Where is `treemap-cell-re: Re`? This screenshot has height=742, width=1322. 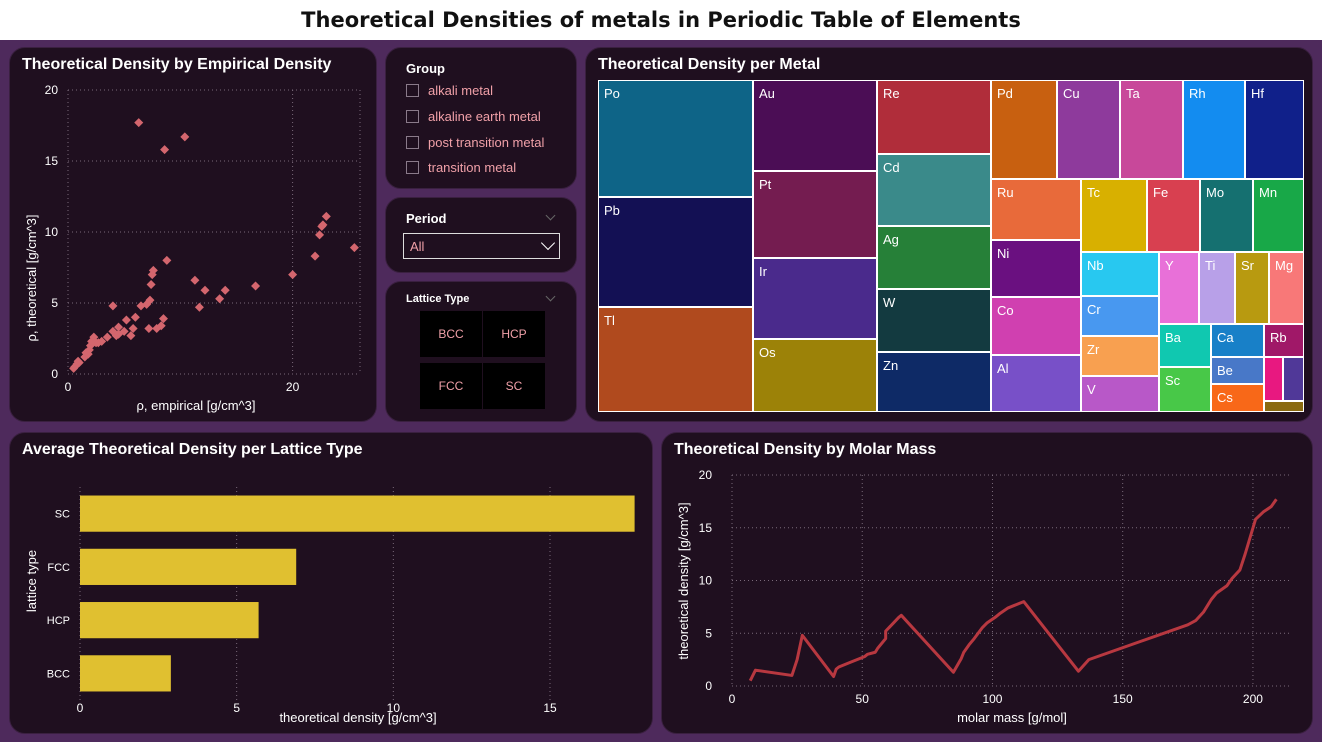
treemap-cell-re: Re is located at coordinates (934, 117).